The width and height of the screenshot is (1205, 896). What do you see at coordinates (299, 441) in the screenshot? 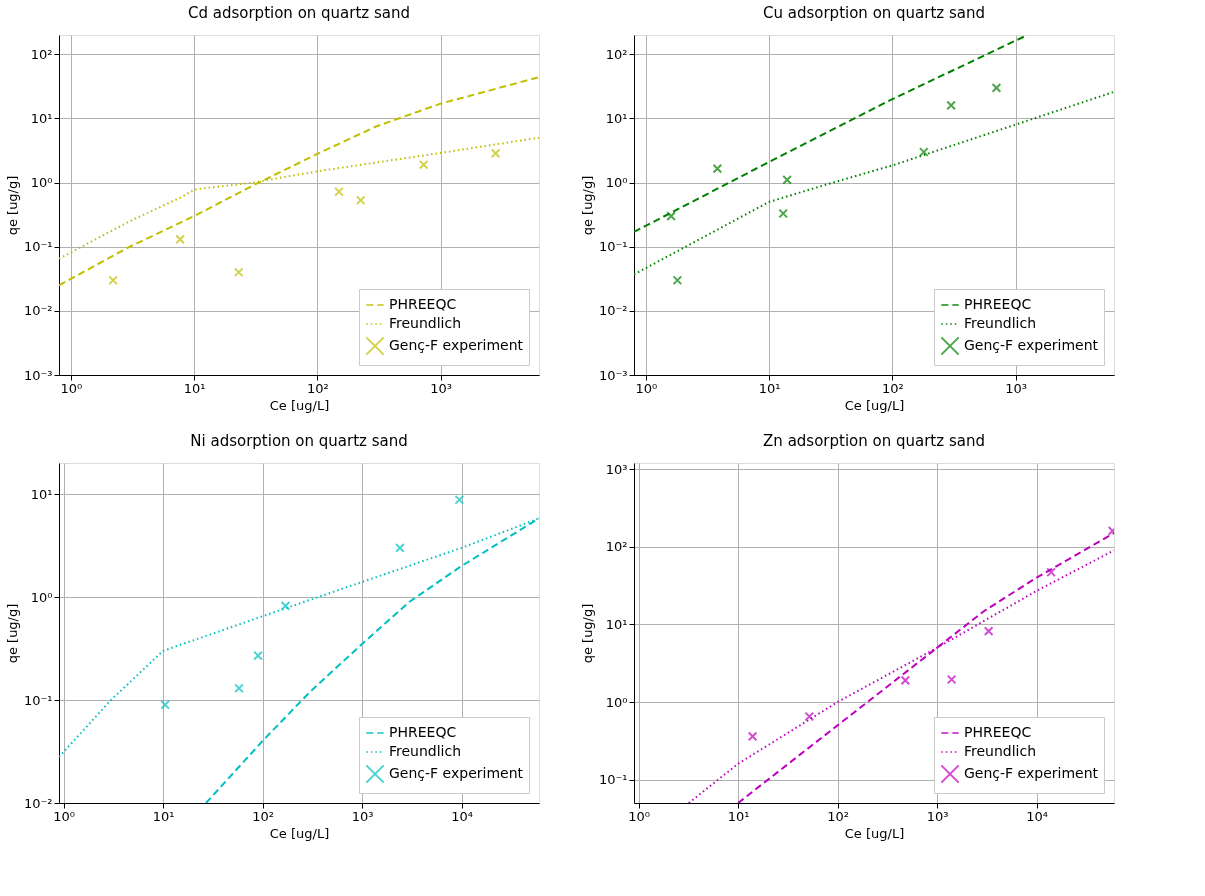
I see `chart-title: Ni adsorption on quartz sand` at bounding box center [299, 441].